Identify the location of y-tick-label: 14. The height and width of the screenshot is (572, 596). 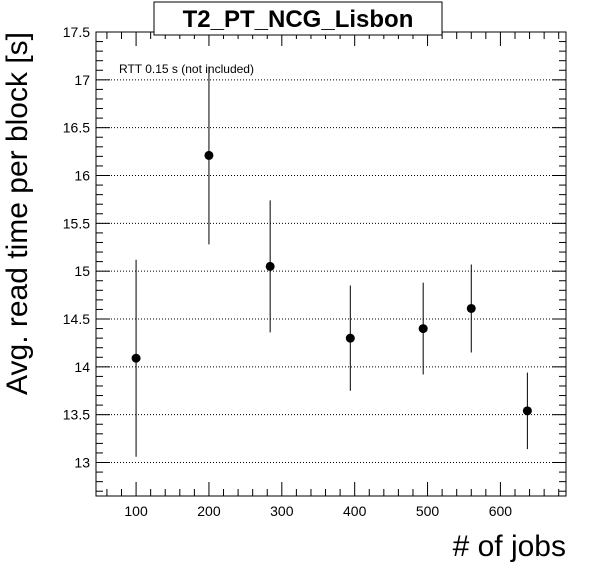
(82, 367).